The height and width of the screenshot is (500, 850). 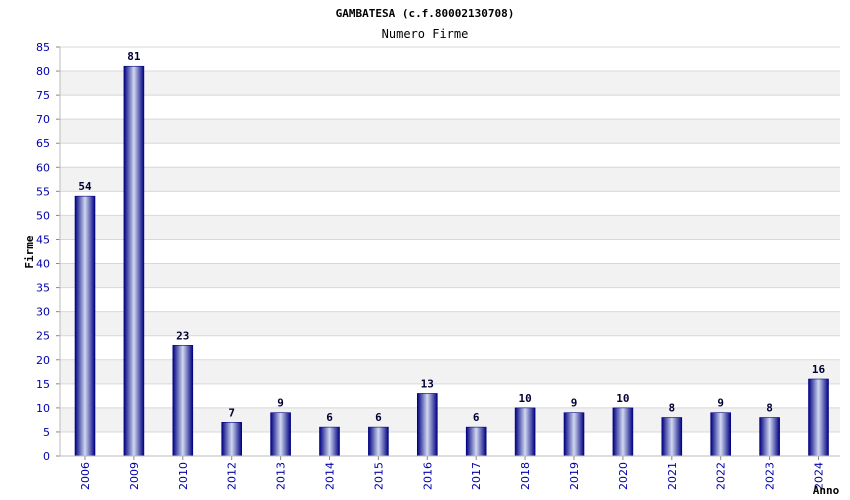 What do you see at coordinates (43, 191) in the screenshot?
I see `y-tick-label: 55` at bounding box center [43, 191].